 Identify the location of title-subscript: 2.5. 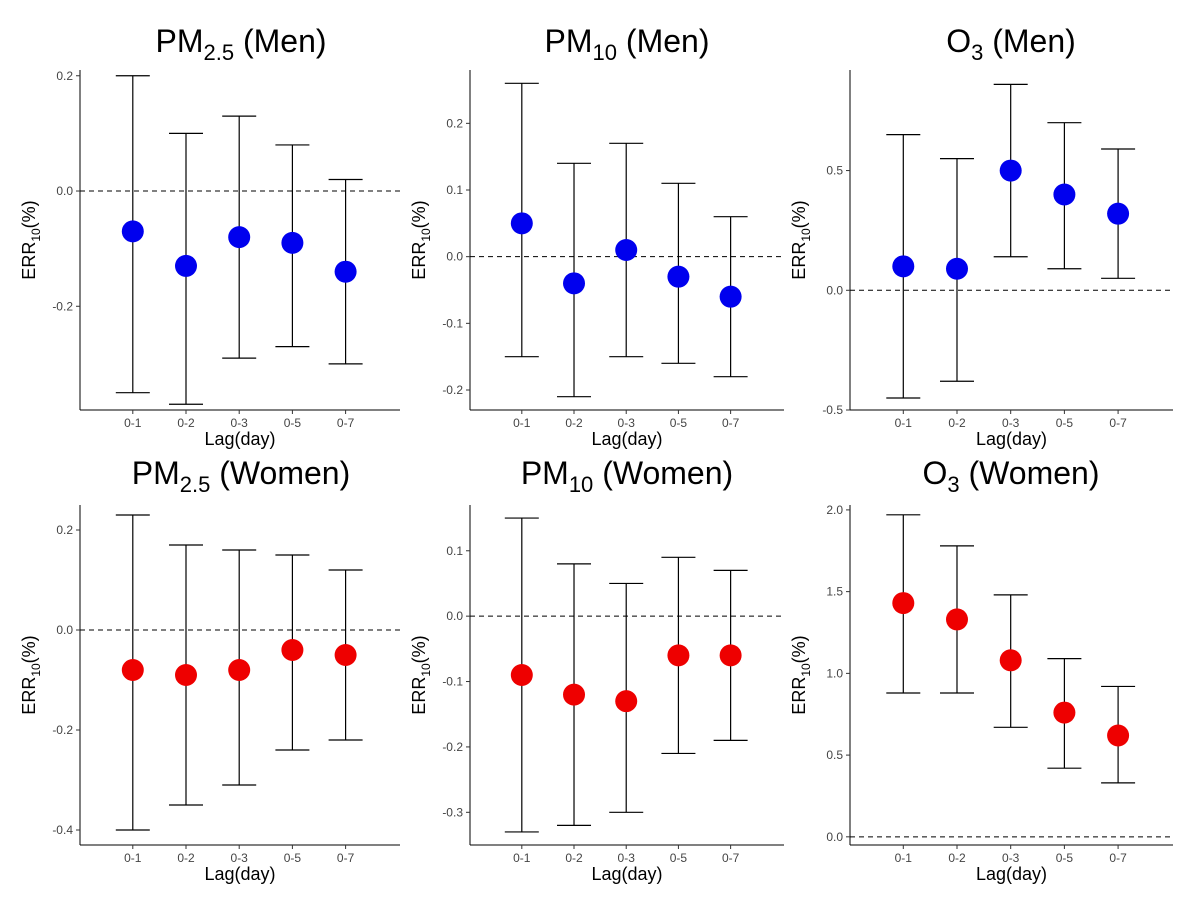
(195, 484).